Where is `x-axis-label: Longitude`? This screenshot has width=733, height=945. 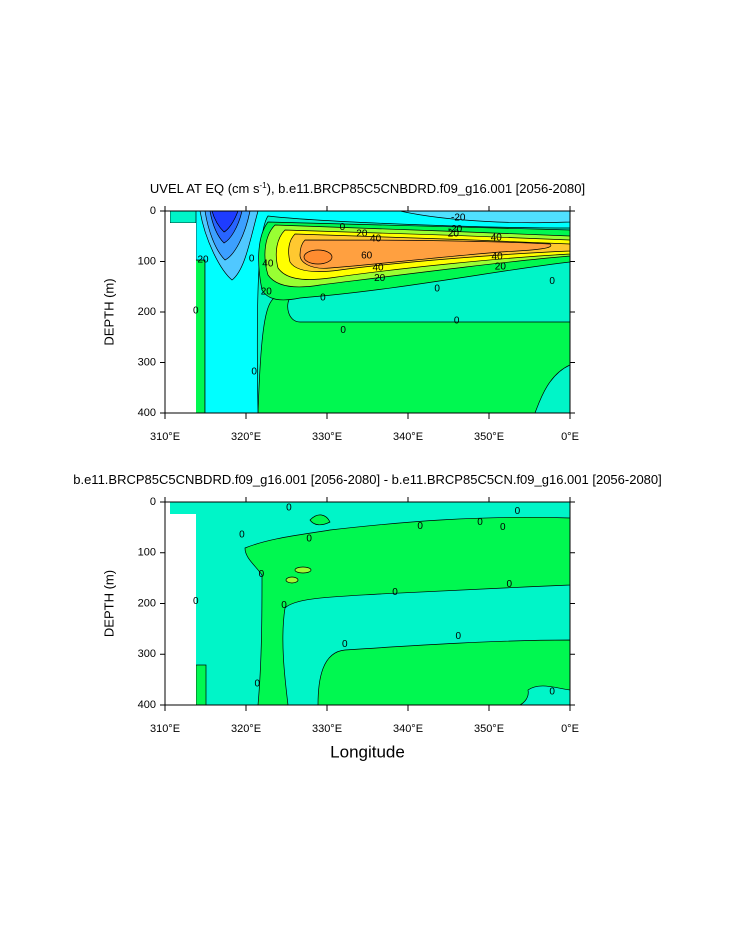
x-axis-label: Longitude is located at coordinates (367, 751).